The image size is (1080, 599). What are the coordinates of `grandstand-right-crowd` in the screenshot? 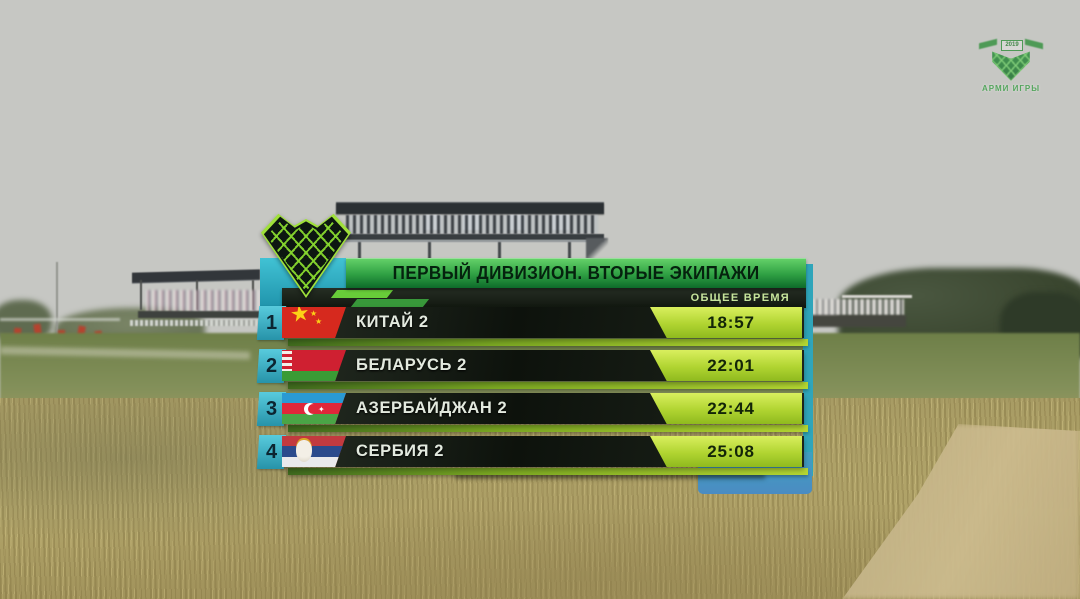 It's located at (855, 307).